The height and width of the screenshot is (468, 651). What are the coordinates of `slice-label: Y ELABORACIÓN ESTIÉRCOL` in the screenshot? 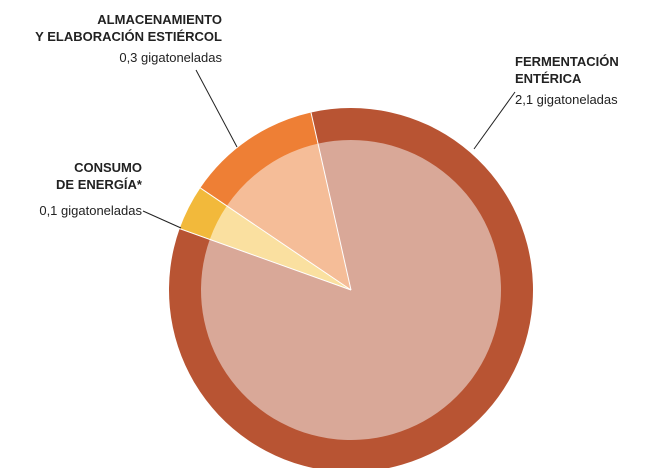 It's located at (128, 36).